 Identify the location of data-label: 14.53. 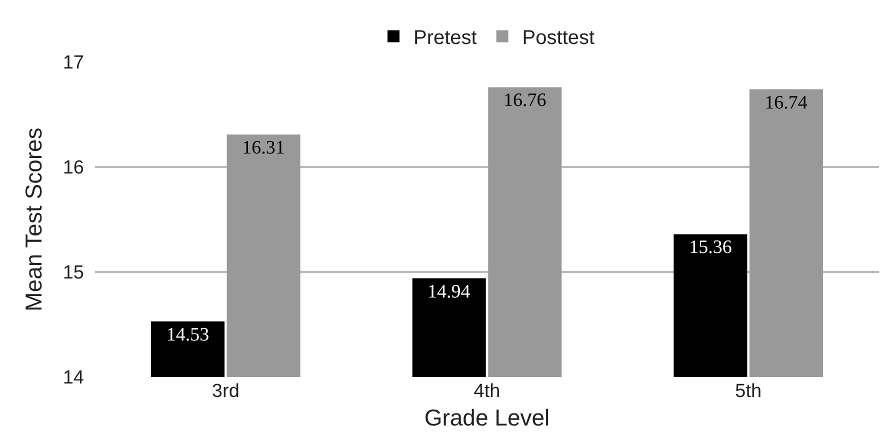
(188, 335).